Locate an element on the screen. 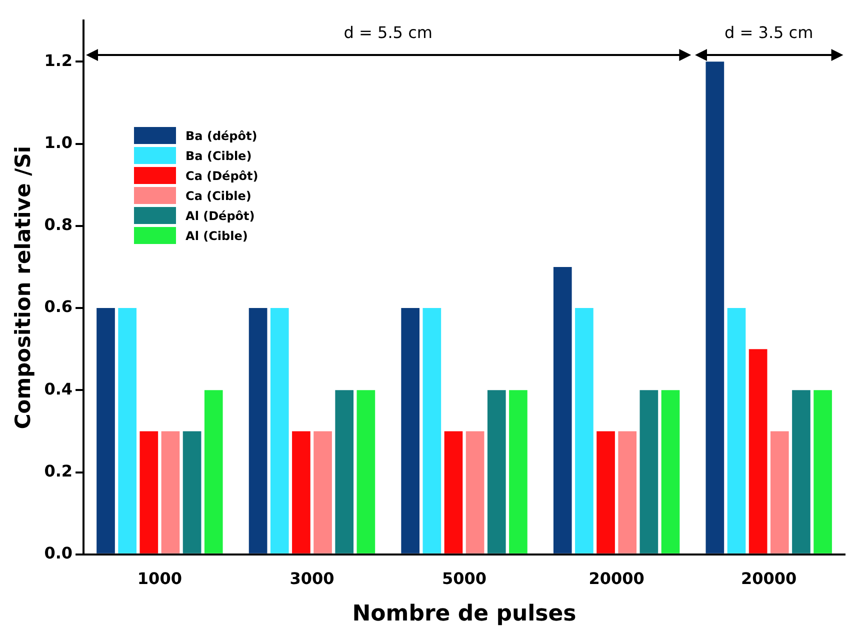 This screenshot has width=857, height=640. x-axis-title: Nombre de pulses is located at coordinates (464, 614).